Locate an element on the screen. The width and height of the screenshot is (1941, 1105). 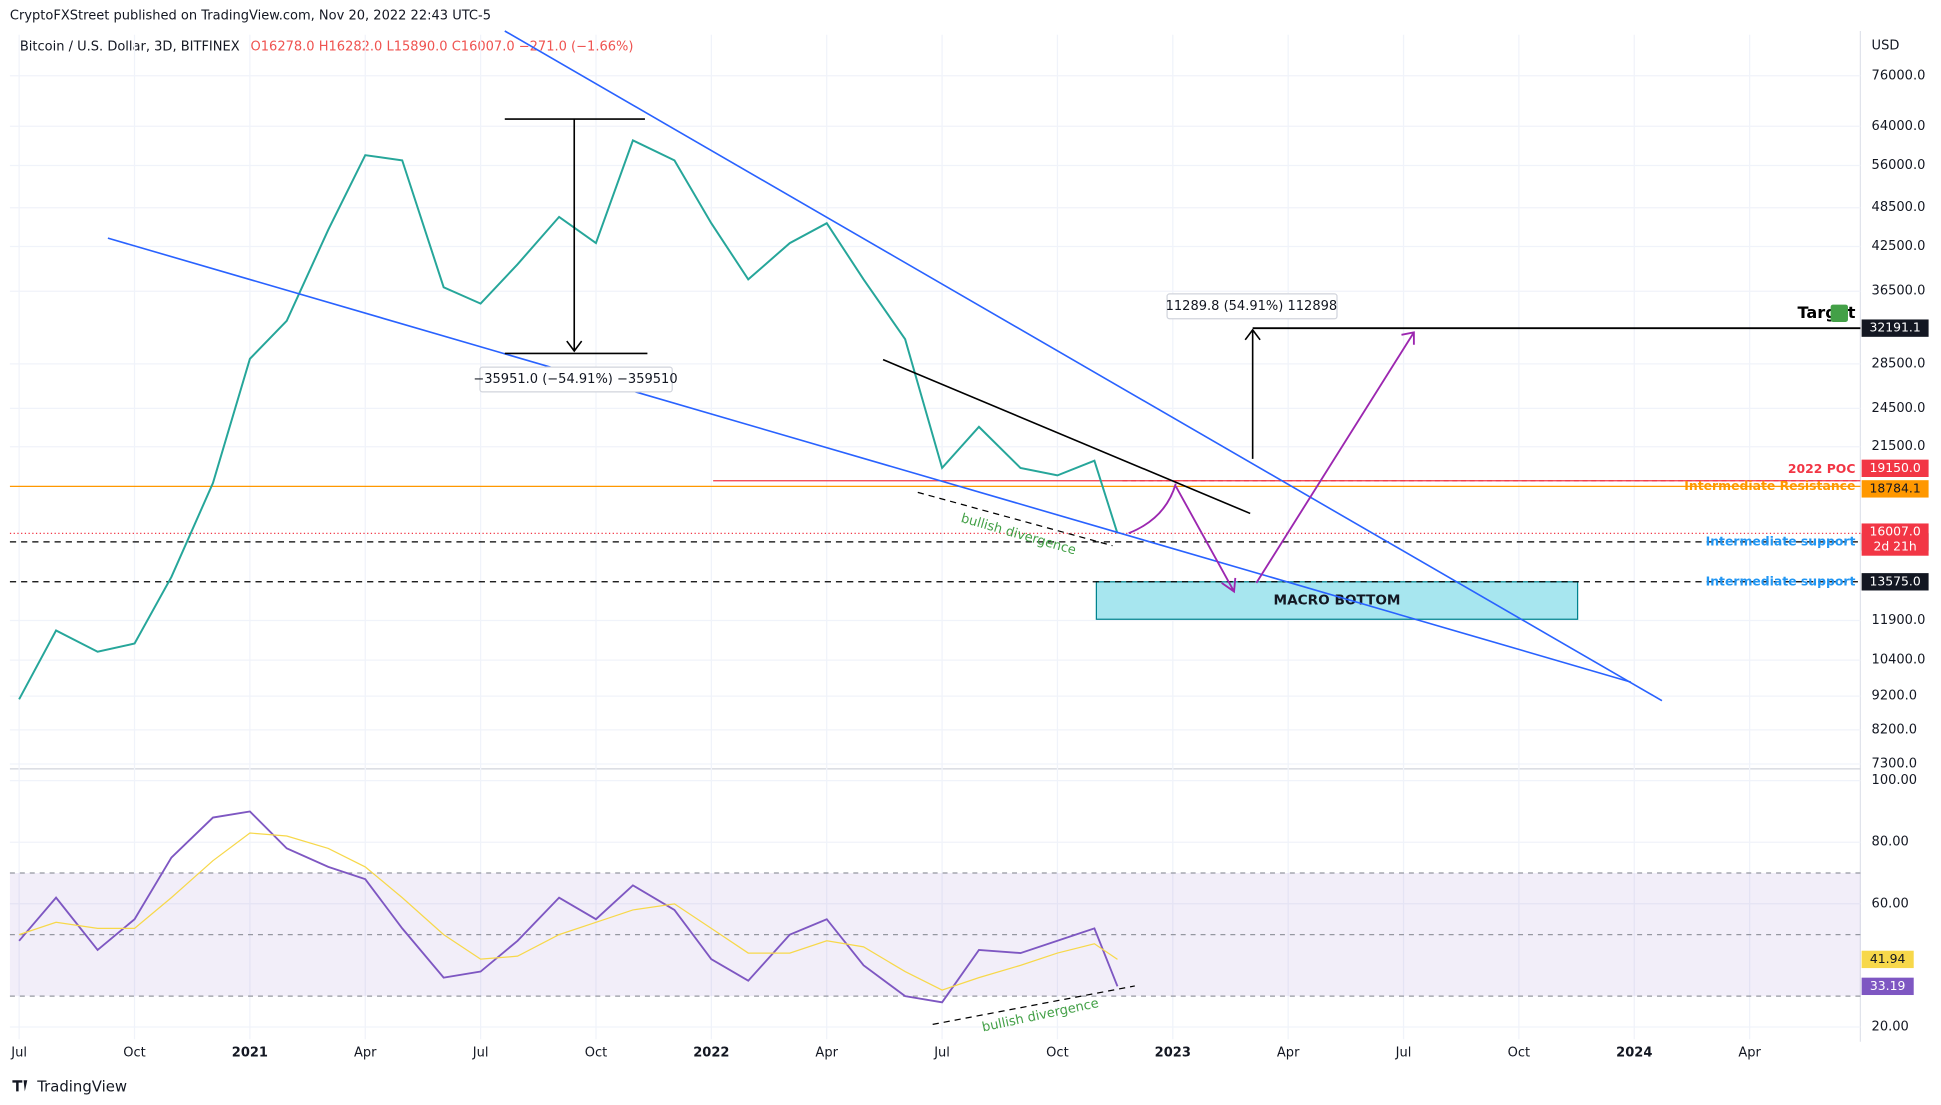
price-label: 18784.1 is located at coordinates (1894, 487).